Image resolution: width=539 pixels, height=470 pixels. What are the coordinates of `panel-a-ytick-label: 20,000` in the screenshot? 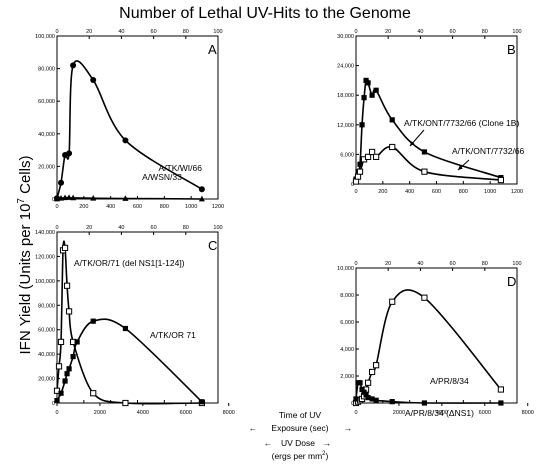 It's located at (46, 167).